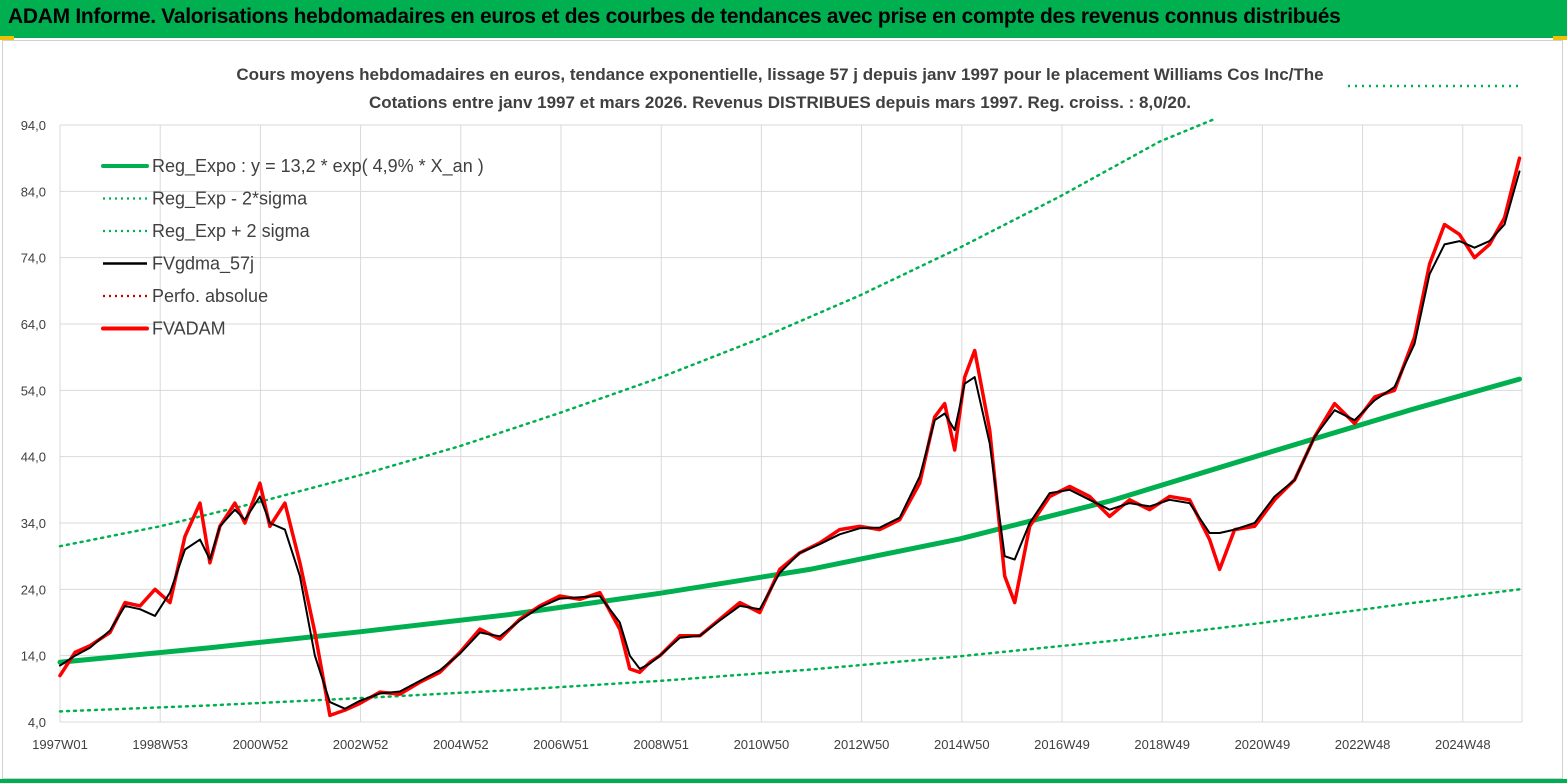  What do you see at coordinates (862, 744) in the screenshot?
I see `x-tick-label: 2012W50` at bounding box center [862, 744].